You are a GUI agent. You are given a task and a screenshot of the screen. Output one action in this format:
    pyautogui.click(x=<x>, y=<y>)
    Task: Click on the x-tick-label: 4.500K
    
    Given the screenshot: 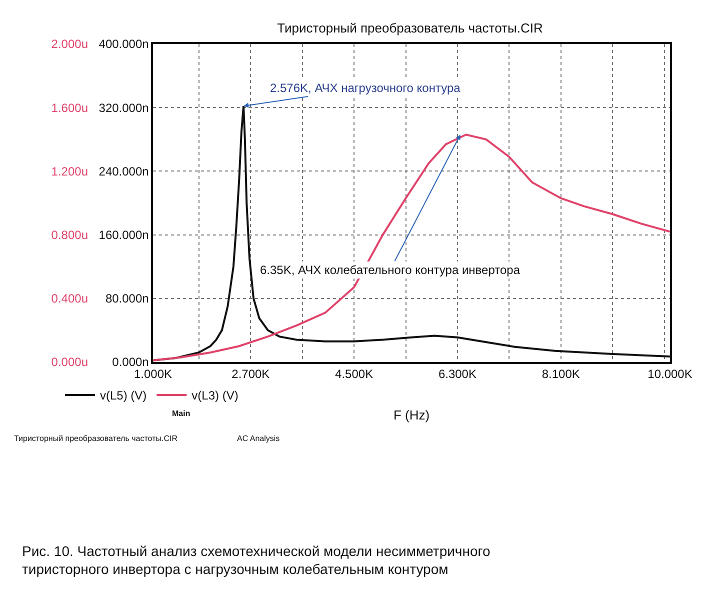 What is the action you would take?
    pyautogui.click(x=354, y=374)
    